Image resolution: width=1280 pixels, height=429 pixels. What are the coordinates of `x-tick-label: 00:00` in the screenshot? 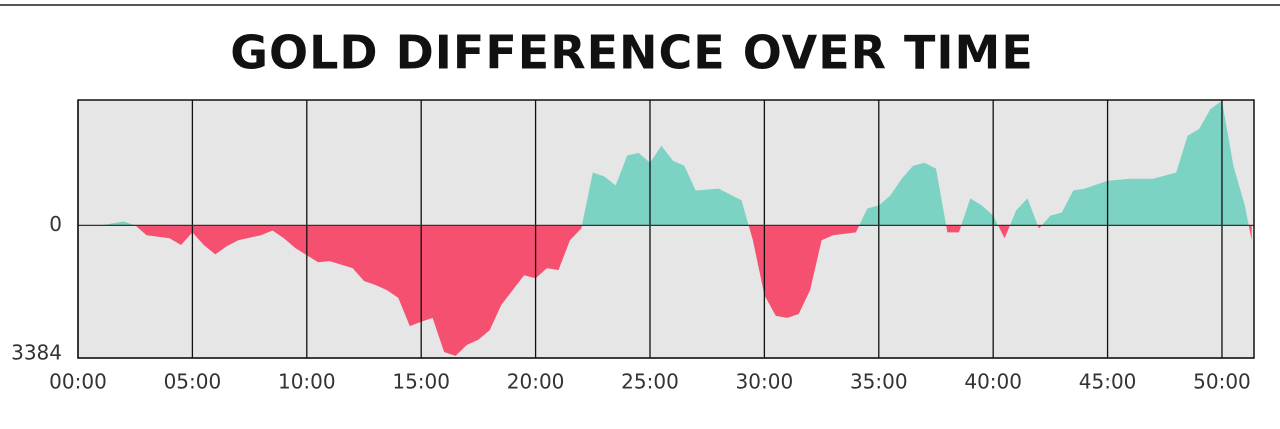 It's located at (78, 382).